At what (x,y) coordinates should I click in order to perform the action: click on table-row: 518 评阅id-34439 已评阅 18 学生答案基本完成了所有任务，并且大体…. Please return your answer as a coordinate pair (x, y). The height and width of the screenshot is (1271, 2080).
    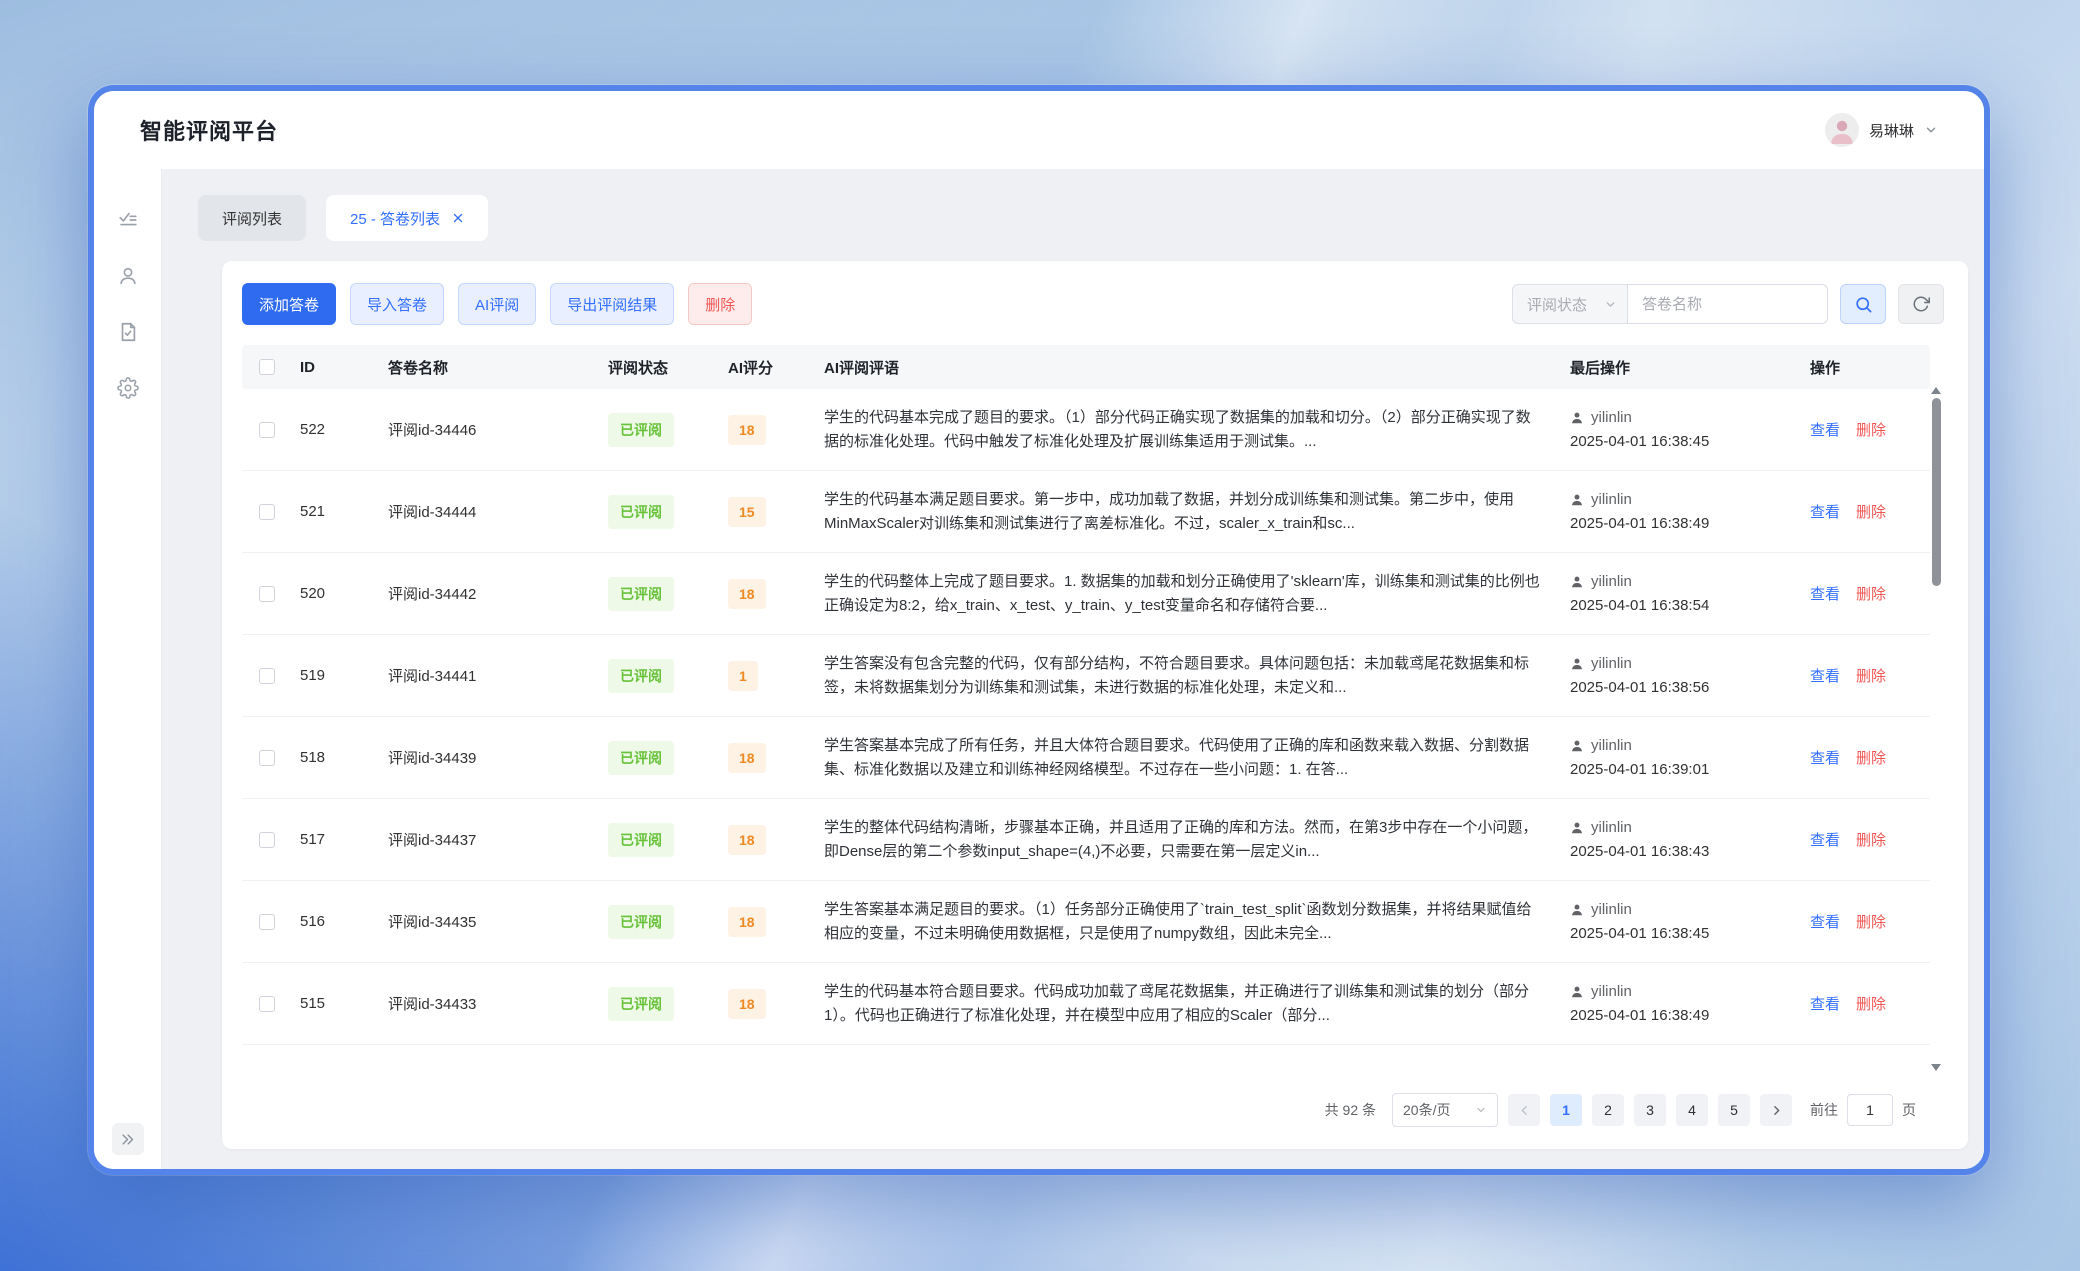
    Looking at the image, I should click on (1086, 758).